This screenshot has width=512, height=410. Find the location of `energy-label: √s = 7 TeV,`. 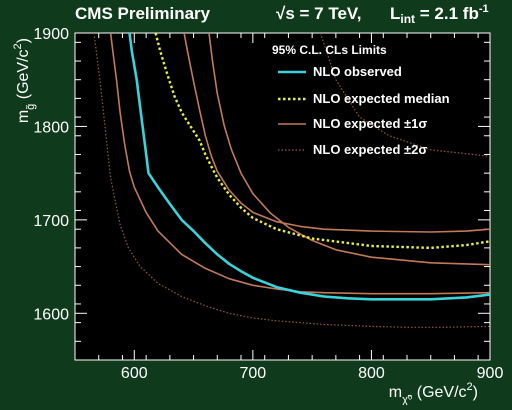

energy-label: √s = 7 TeV, is located at coordinates (318, 13).